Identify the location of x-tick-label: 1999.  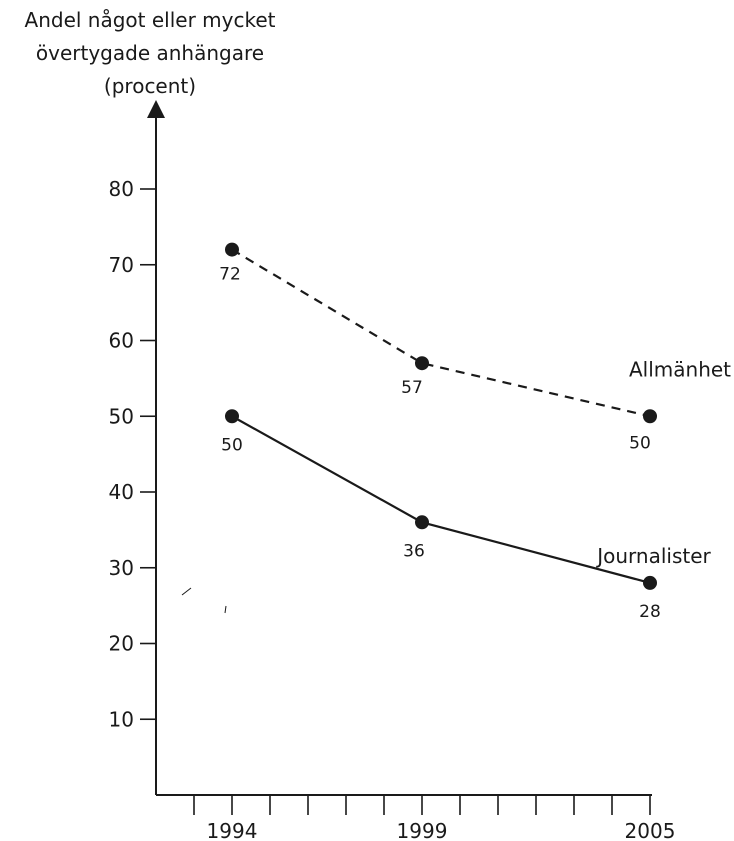
(422, 830).